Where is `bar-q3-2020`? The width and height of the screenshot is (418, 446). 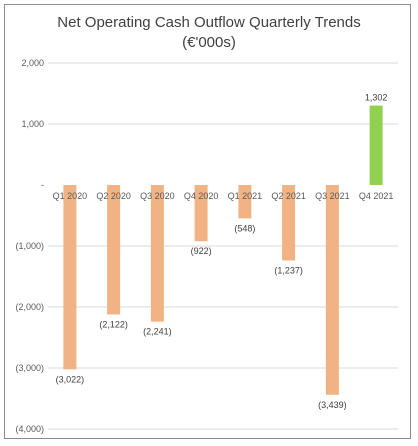
bar-q3-2020 is located at coordinates (157, 253).